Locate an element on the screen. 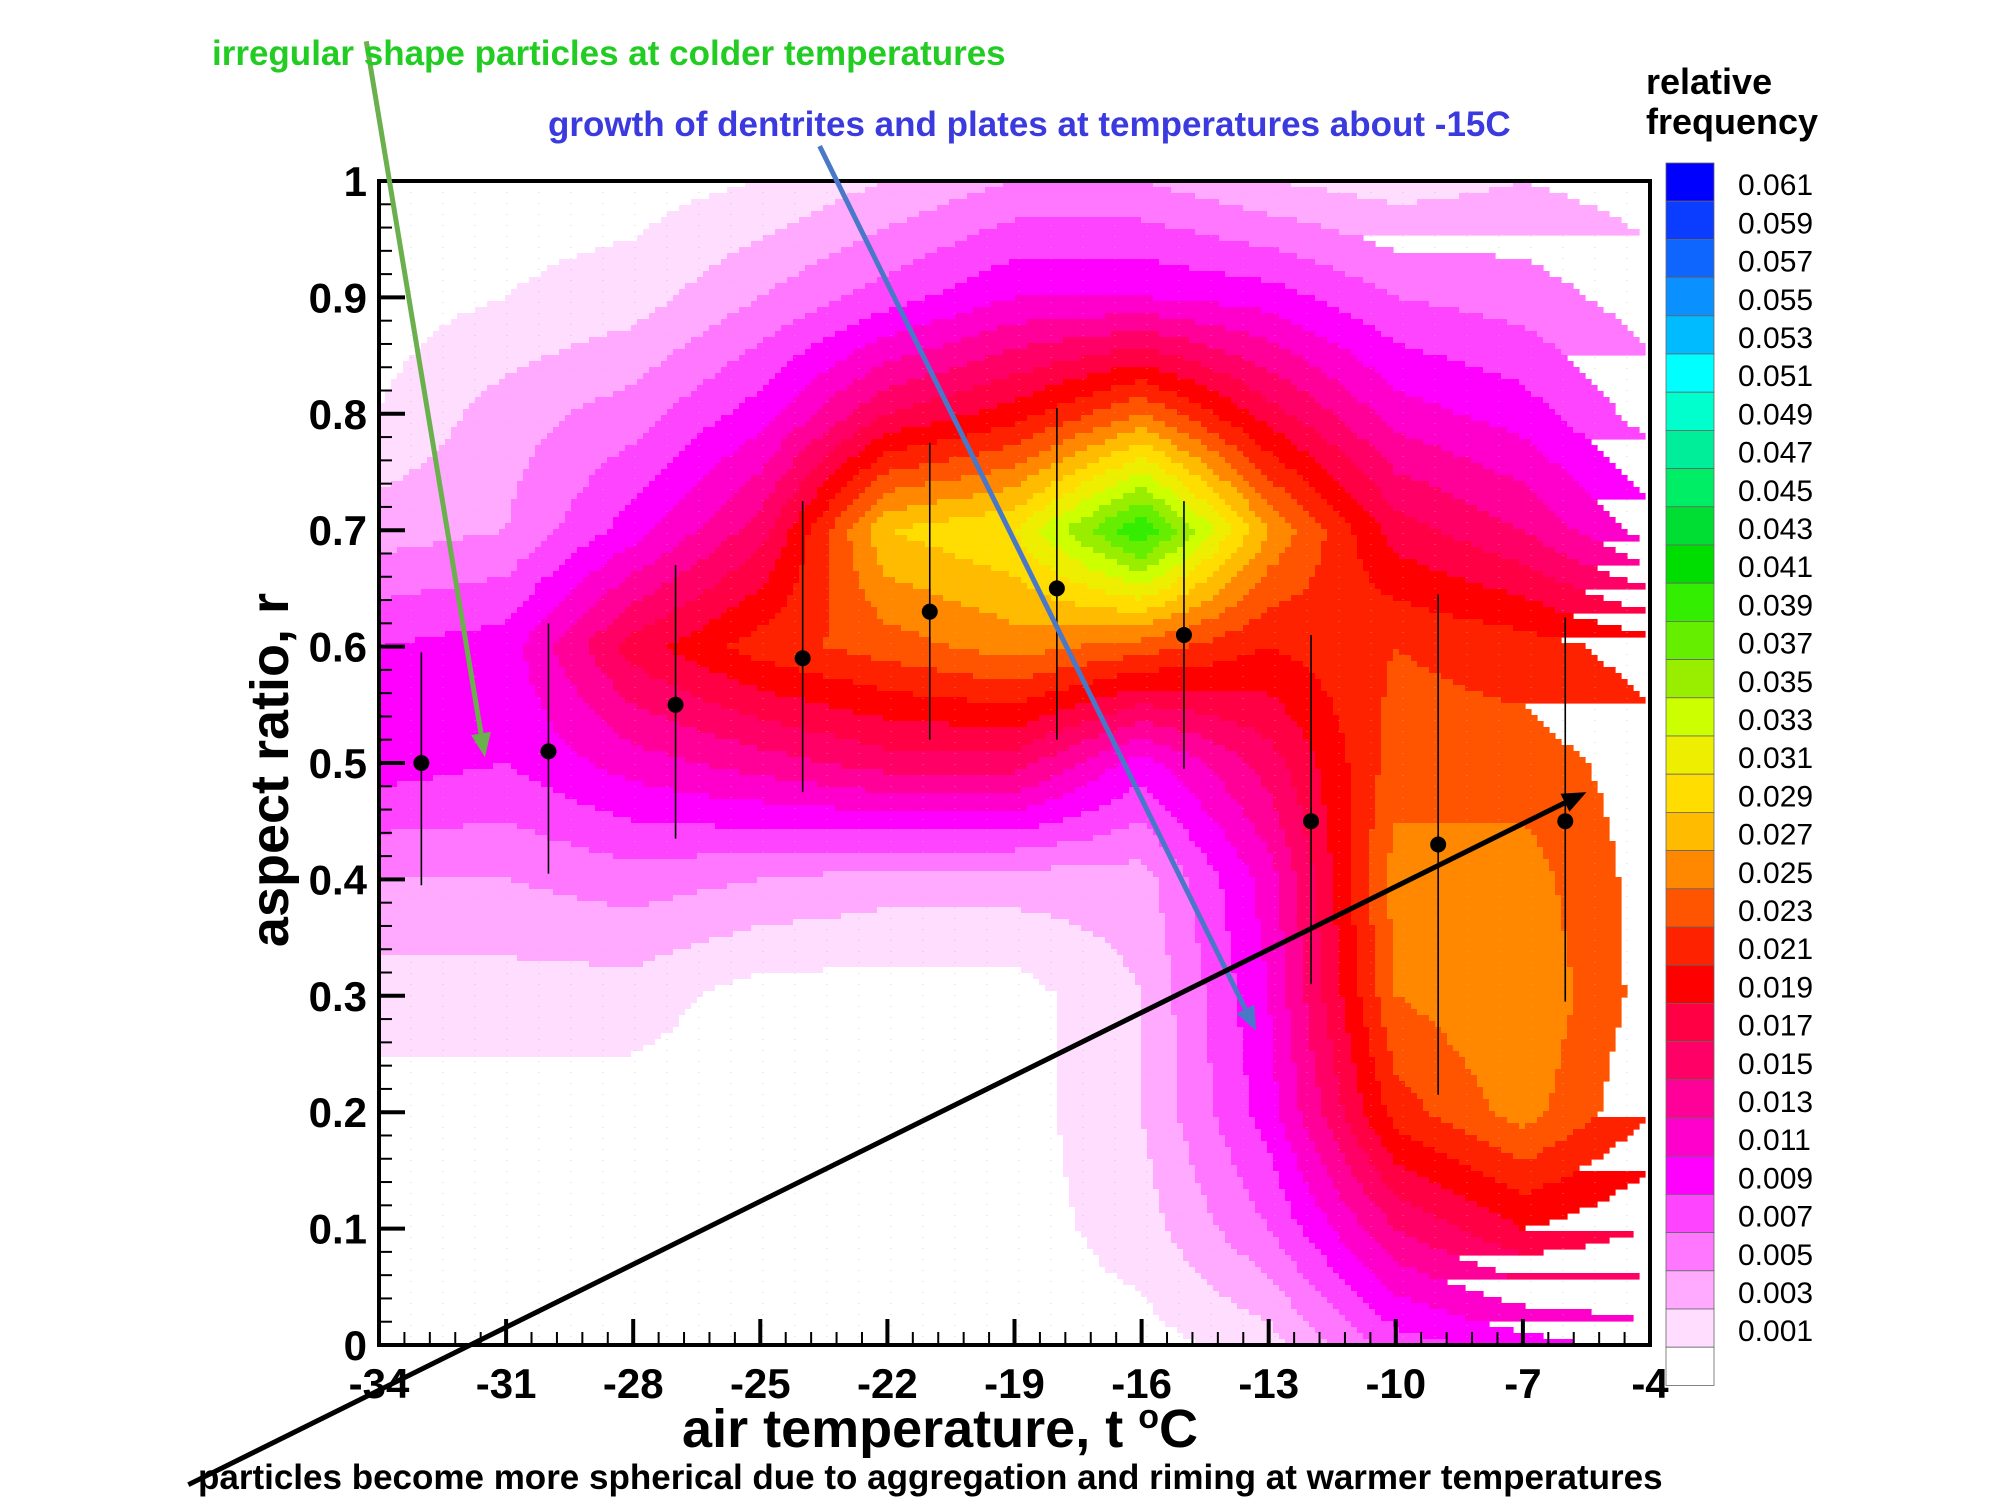  x-axis-label: air temperature, t oC is located at coordinates (940, 1428).